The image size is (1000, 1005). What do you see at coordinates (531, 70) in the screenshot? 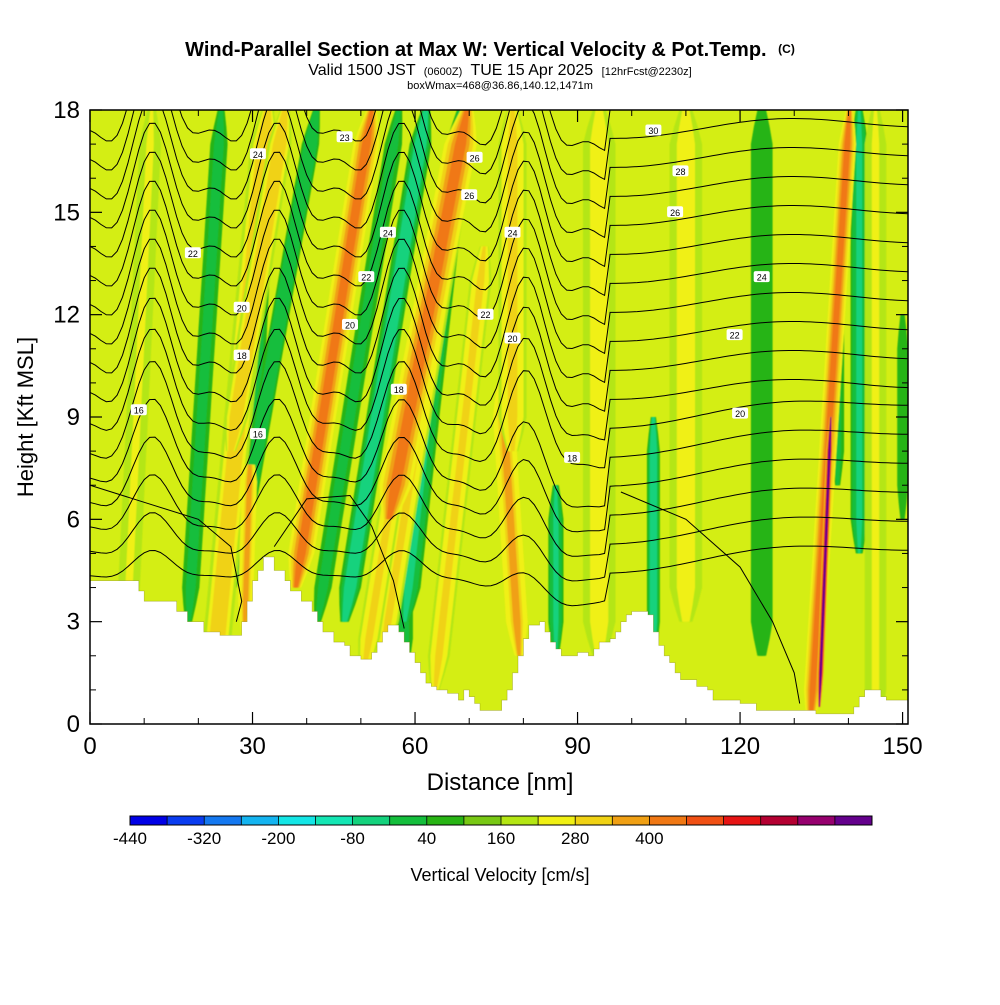
I see `valid-date: TUE 15 Apr 2025` at bounding box center [531, 70].